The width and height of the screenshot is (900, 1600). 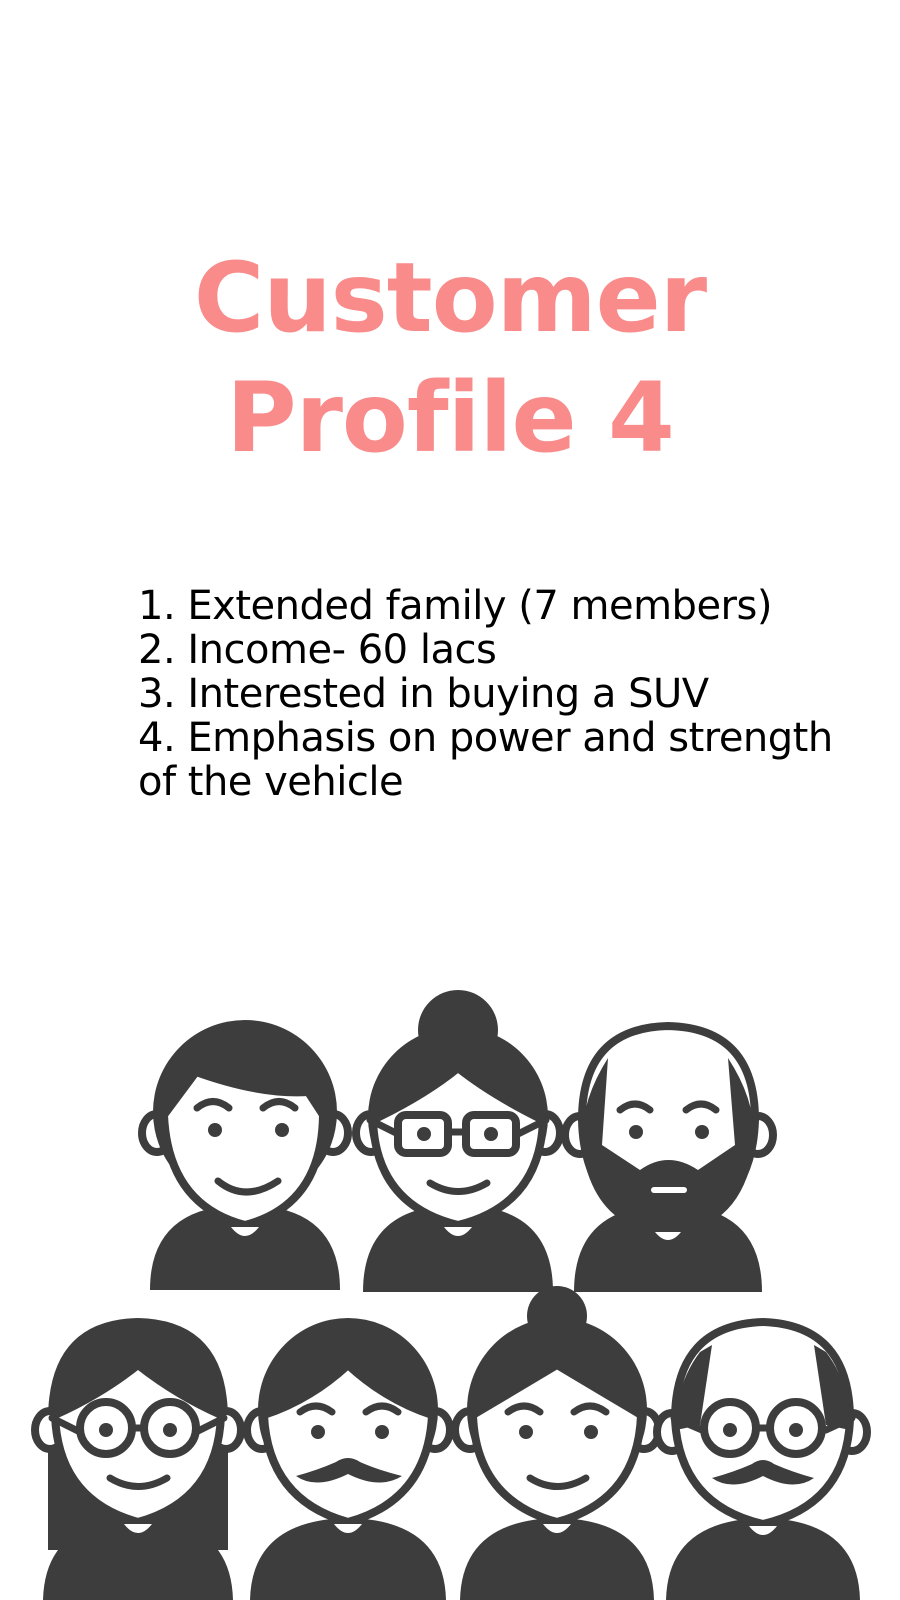 What do you see at coordinates (245, 1155) in the screenshot?
I see `young-man-icon` at bounding box center [245, 1155].